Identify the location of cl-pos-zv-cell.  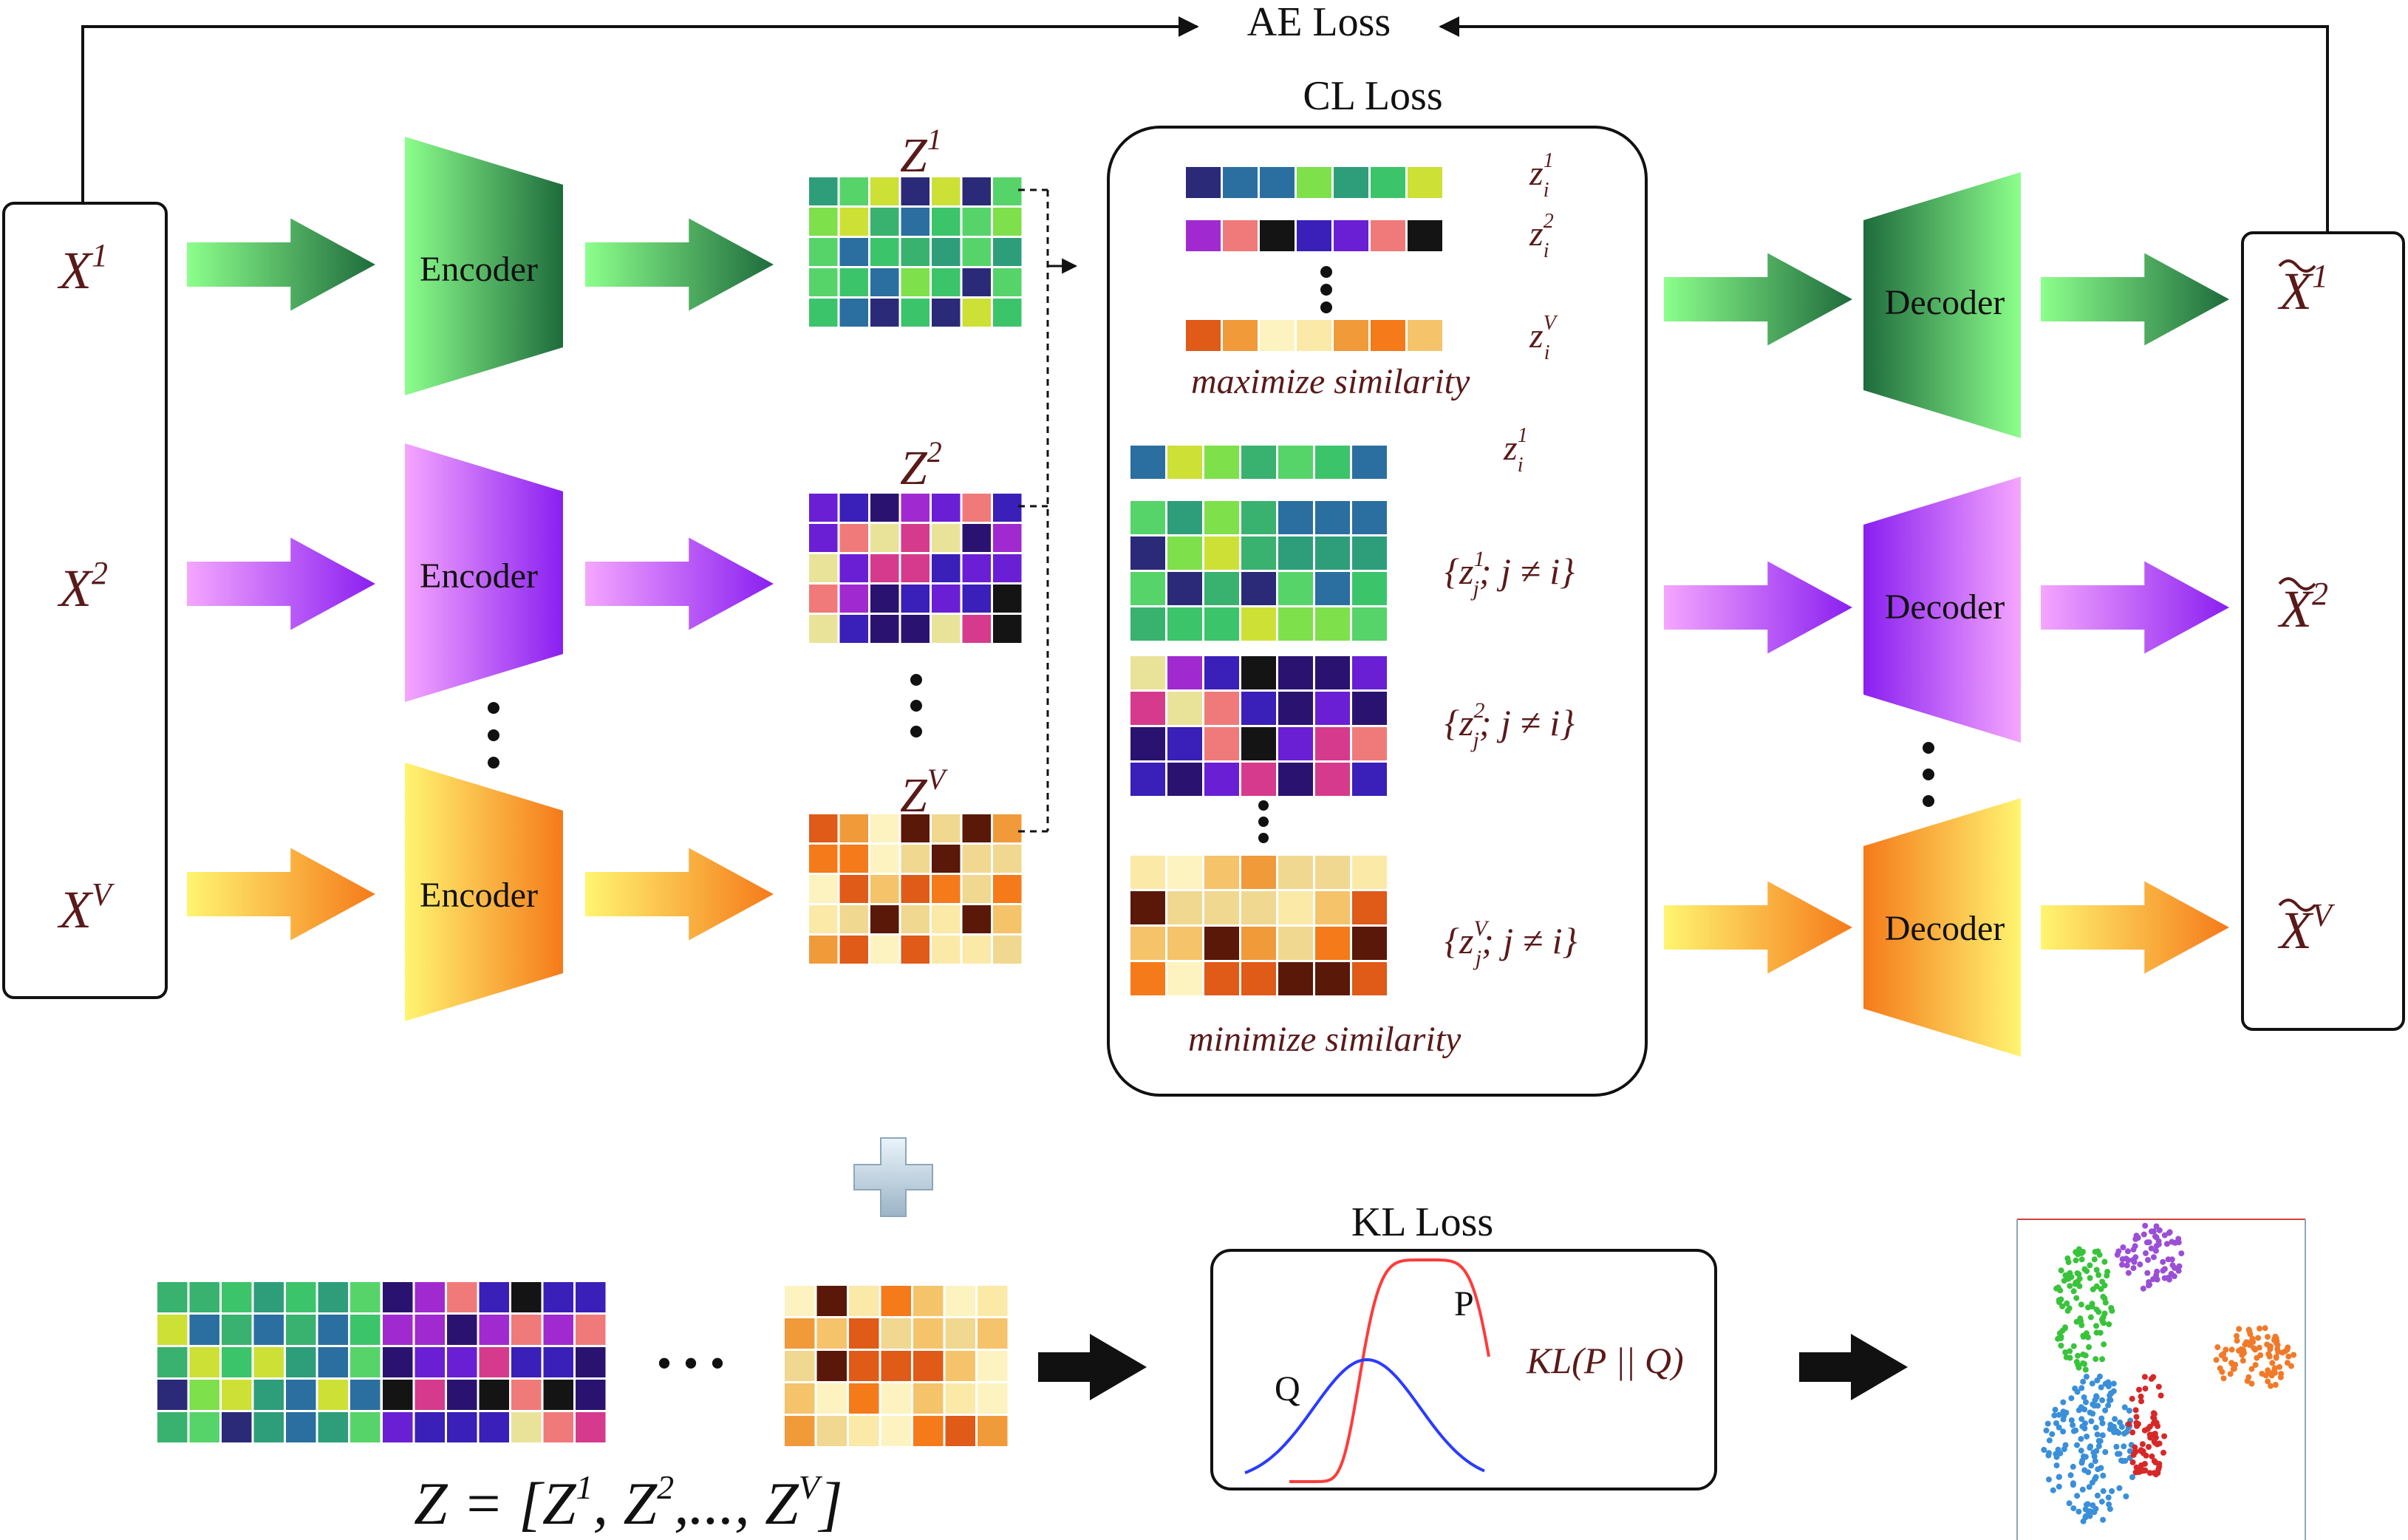
(1241, 335).